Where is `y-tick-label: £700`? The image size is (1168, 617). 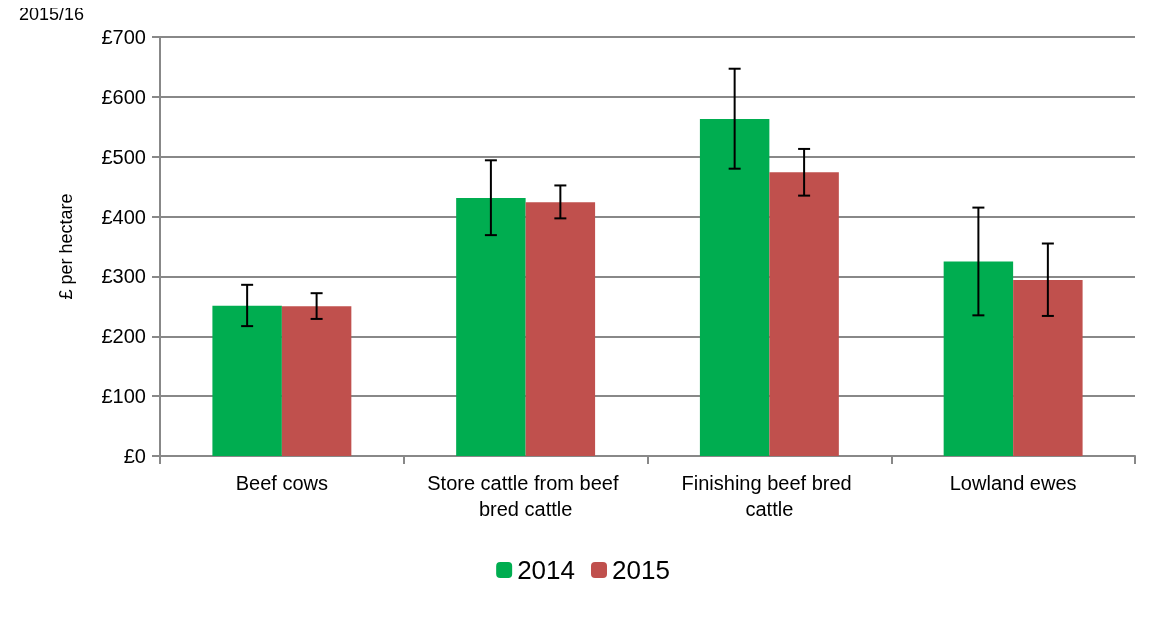 y-tick-label: £700 is located at coordinates (123, 37).